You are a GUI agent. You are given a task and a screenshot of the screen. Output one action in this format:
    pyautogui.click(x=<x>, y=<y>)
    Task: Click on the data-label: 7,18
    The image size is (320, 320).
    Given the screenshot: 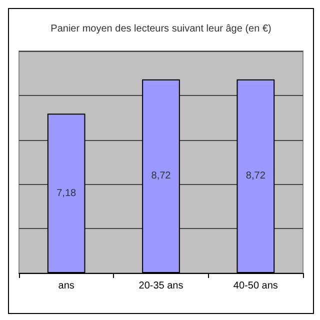 What is the action you would take?
    pyautogui.click(x=66, y=193)
    